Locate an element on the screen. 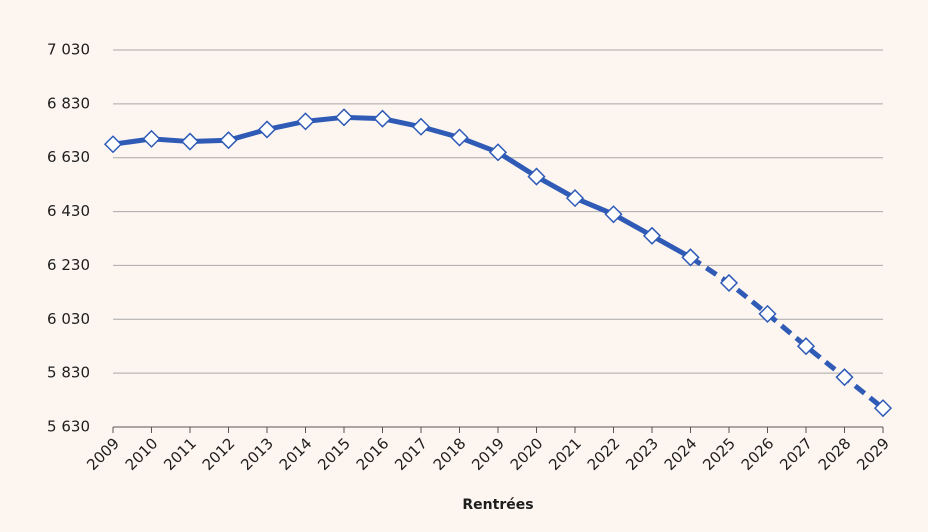 This screenshot has height=532, width=928. y-tick-label: 6 630 is located at coordinates (68, 157).